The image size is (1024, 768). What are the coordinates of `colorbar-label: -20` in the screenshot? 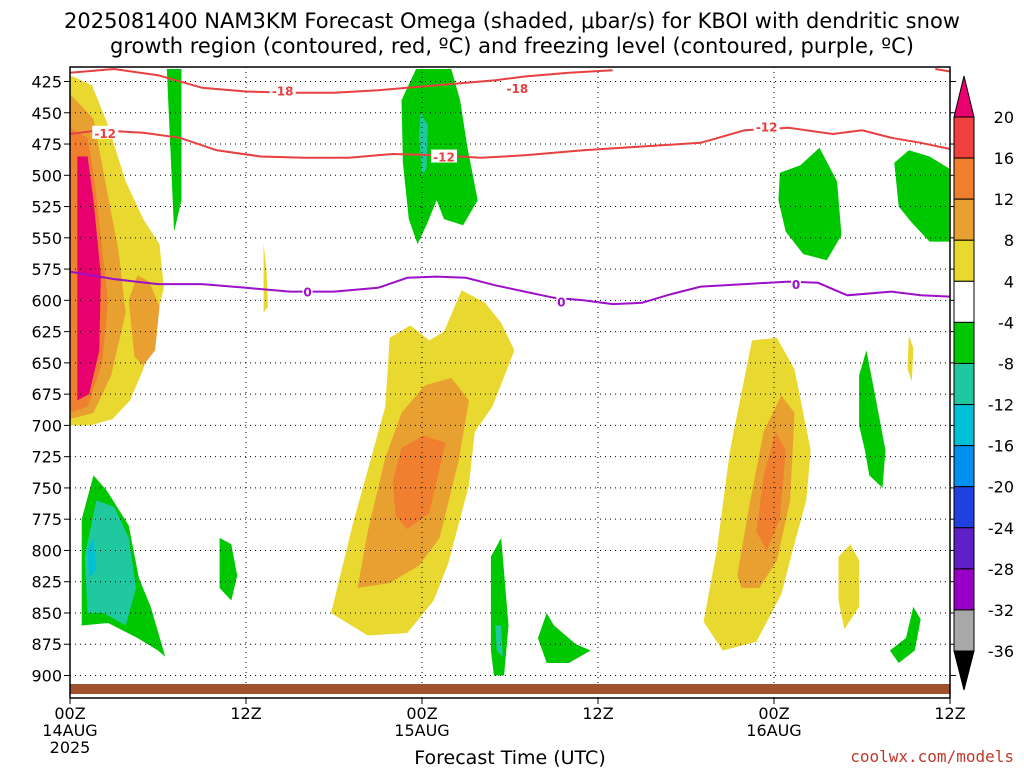 It's located at (1001, 487).